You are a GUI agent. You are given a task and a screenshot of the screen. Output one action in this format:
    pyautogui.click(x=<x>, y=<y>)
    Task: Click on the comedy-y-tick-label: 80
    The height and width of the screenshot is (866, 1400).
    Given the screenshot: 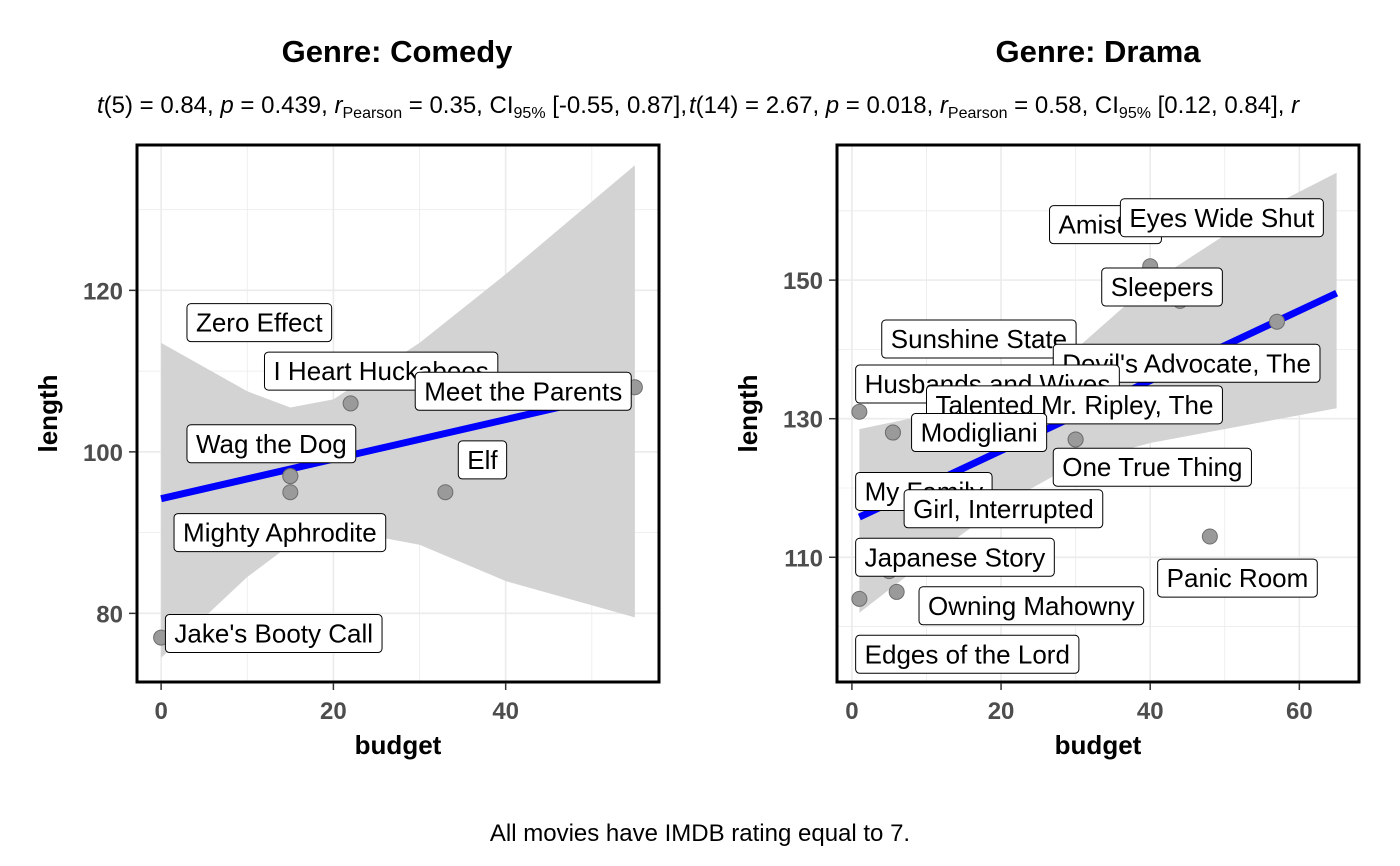 What is the action you would take?
    pyautogui.click(x=109, y=614)
    